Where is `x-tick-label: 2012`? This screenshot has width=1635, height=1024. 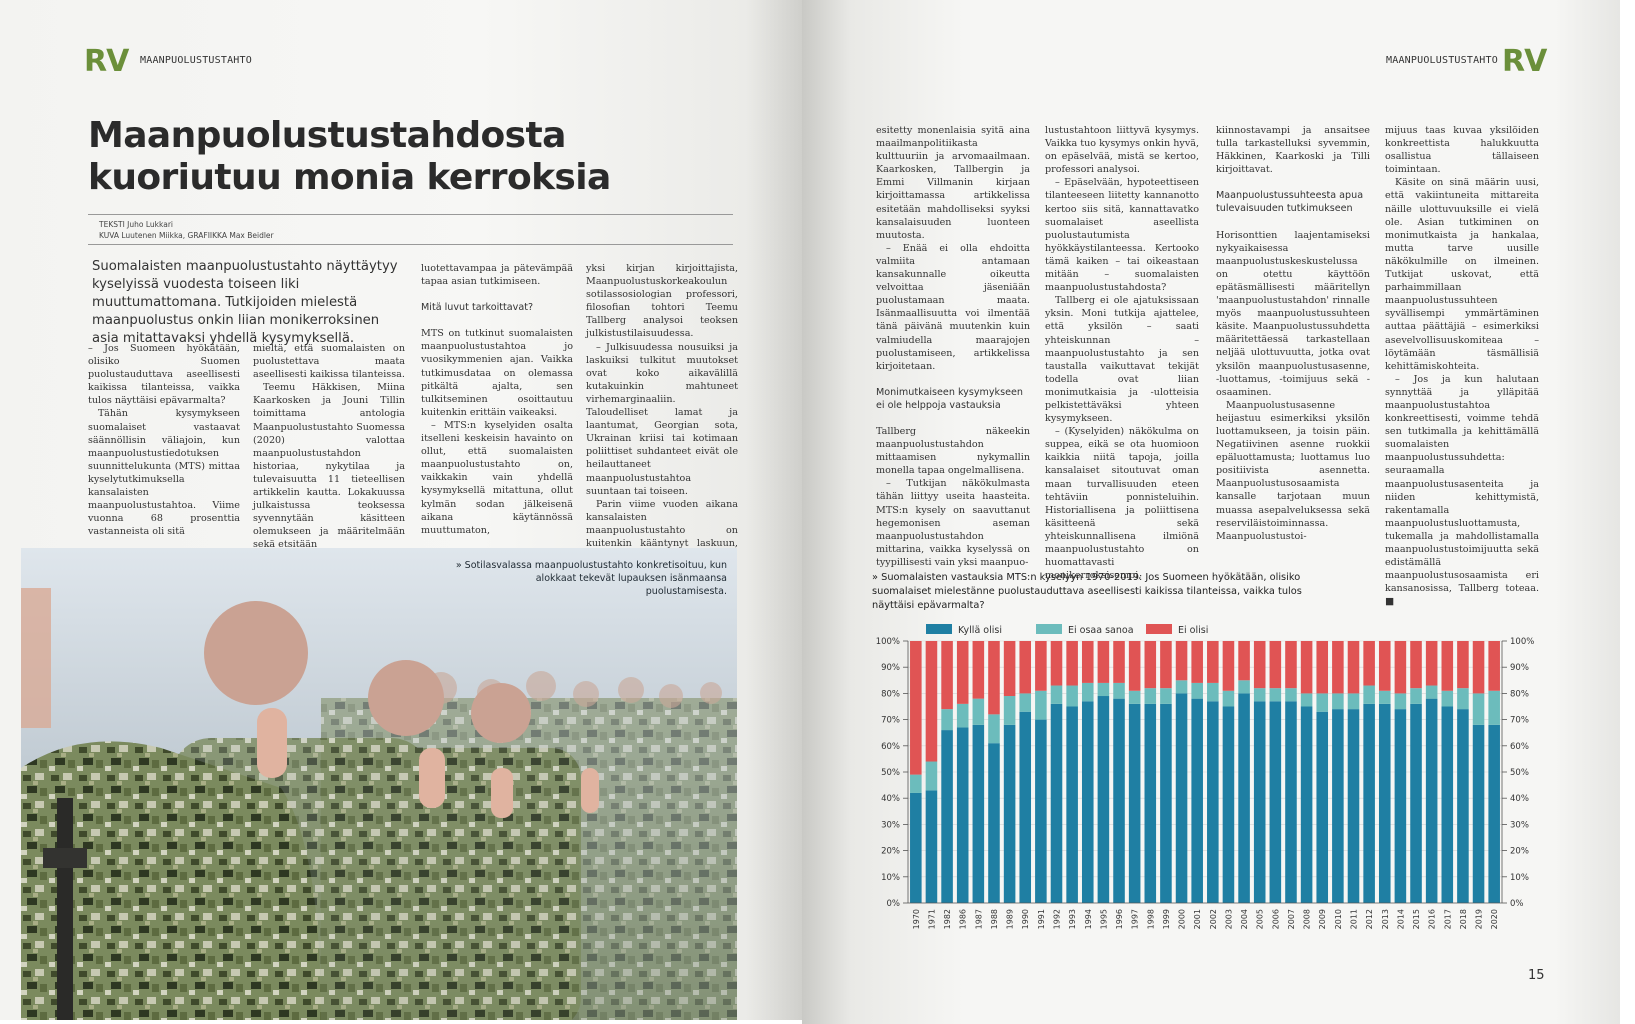 x-tick-label: 2012 is located at coordinates (1369, 919).